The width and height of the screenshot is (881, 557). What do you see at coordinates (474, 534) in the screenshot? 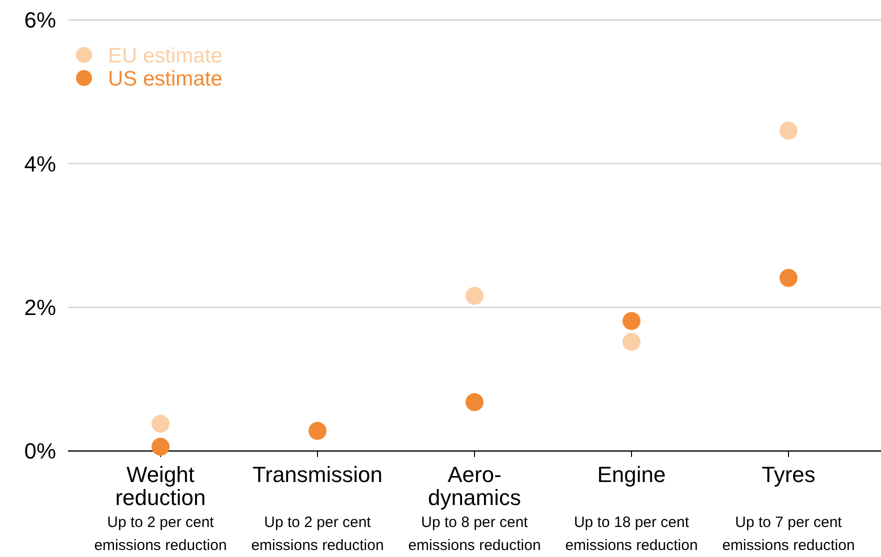
I see `text: Up to 8 per cent emissions reduction` at bounding box center [474, 534].